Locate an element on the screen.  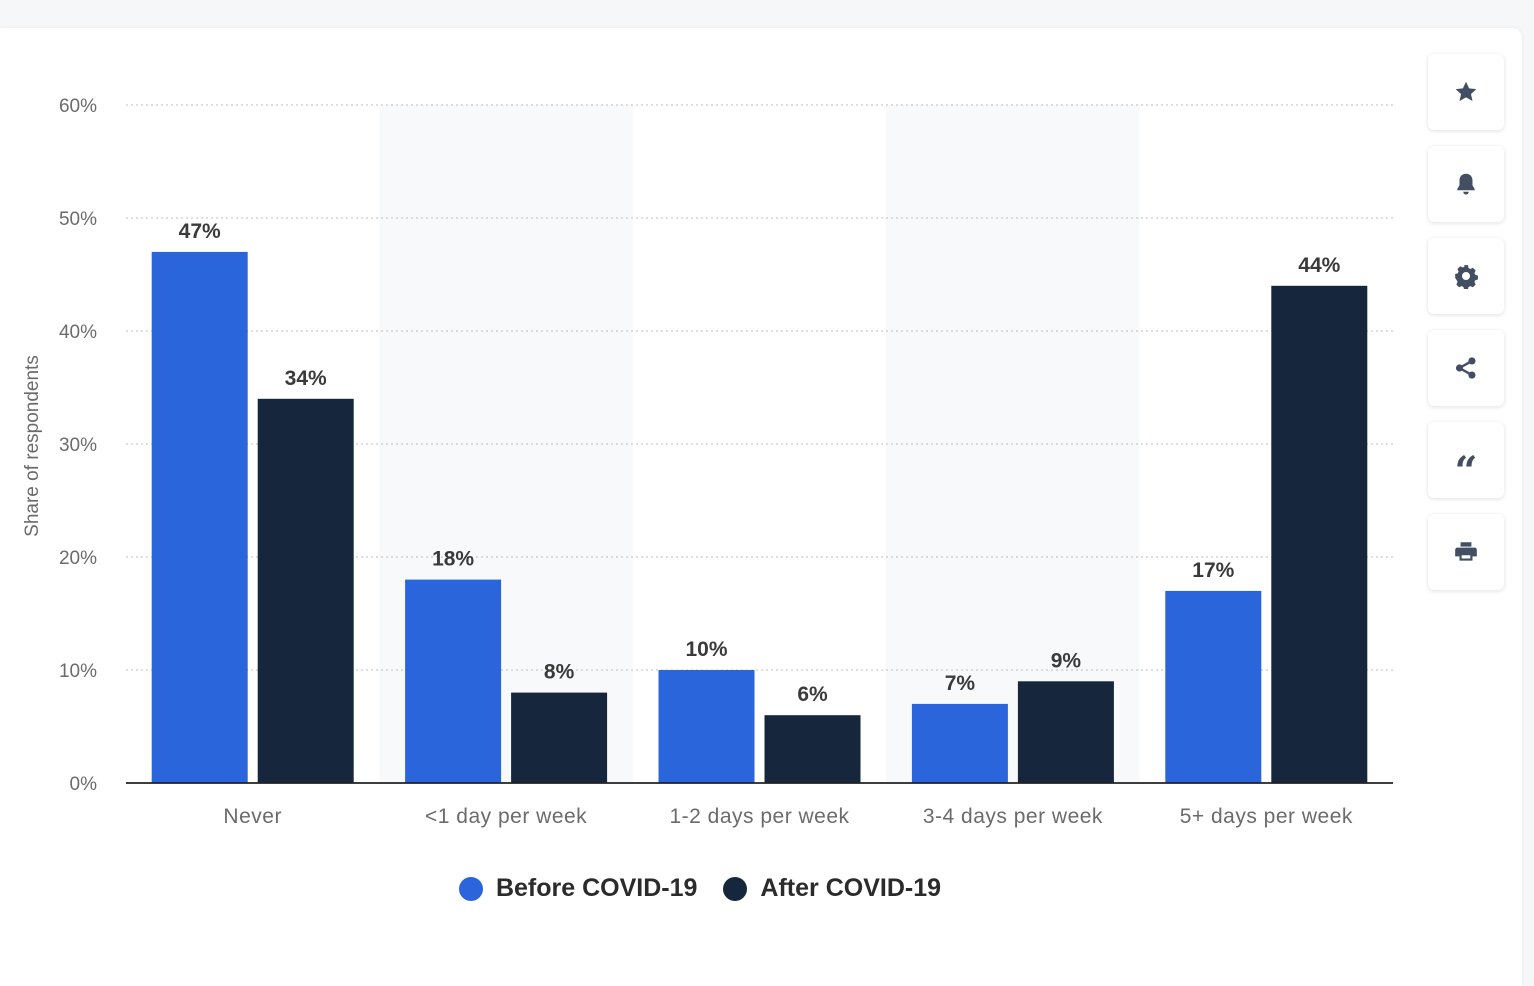
print-button is located at coordinates (1466, 552).